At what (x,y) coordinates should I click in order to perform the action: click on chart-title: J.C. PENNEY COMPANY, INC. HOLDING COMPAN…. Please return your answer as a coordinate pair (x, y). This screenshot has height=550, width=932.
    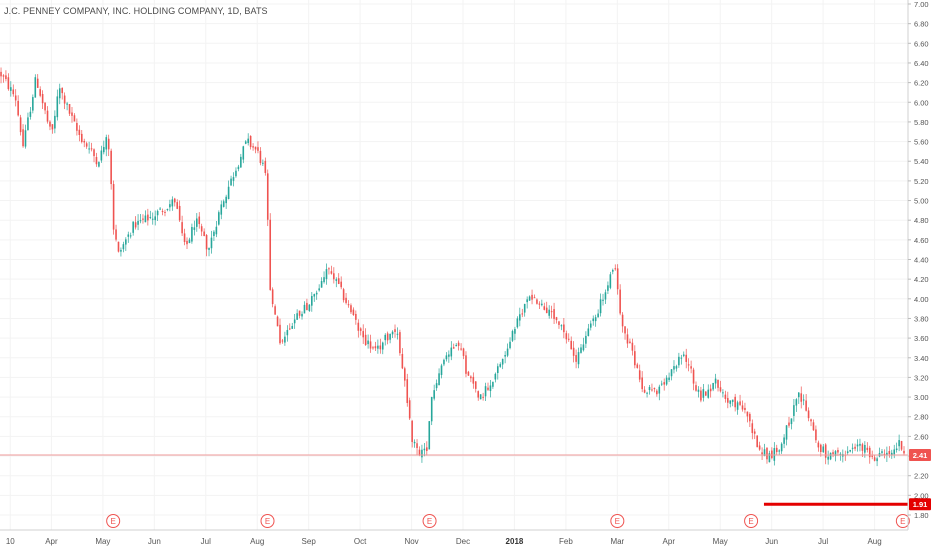
    Looking at the image, I should click on (136, 11).